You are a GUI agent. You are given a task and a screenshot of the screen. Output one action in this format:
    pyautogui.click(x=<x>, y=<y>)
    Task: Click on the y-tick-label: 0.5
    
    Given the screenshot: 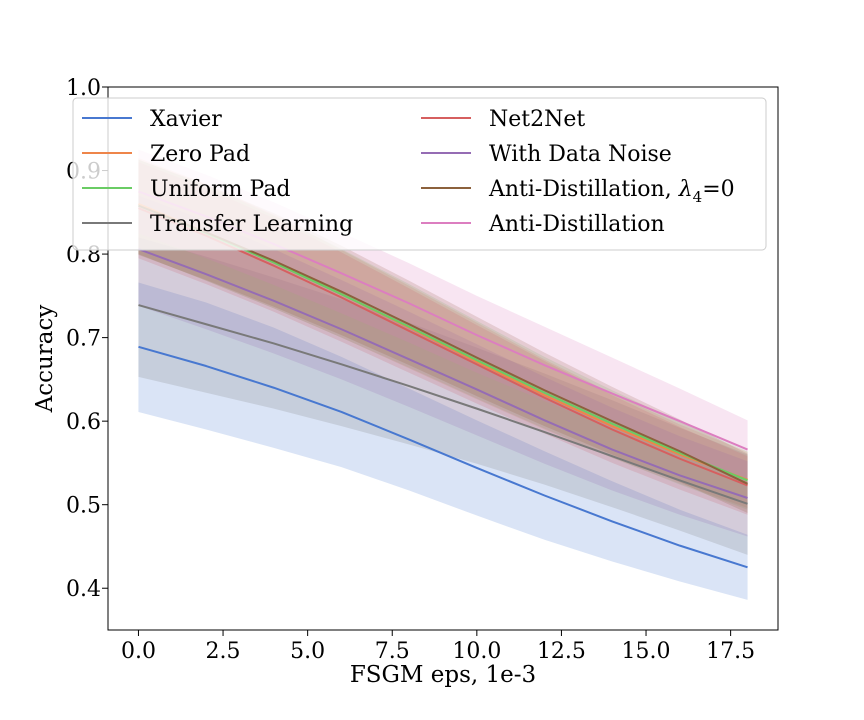 What is the action you would take?
    pyautogui.click(x=83, y=506)
    